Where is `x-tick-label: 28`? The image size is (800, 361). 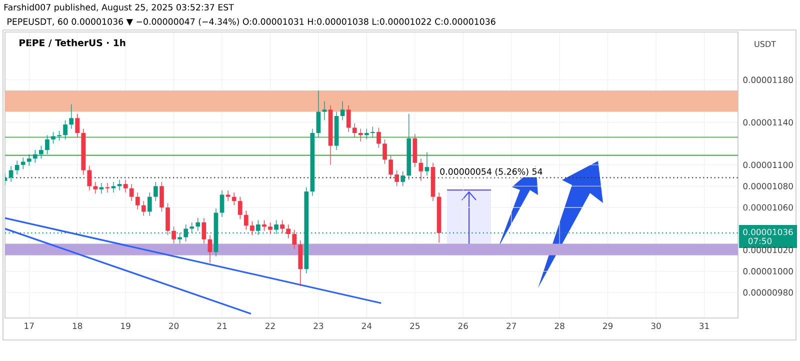 x-tick-label: 28 is located at coordinates (559, 326).